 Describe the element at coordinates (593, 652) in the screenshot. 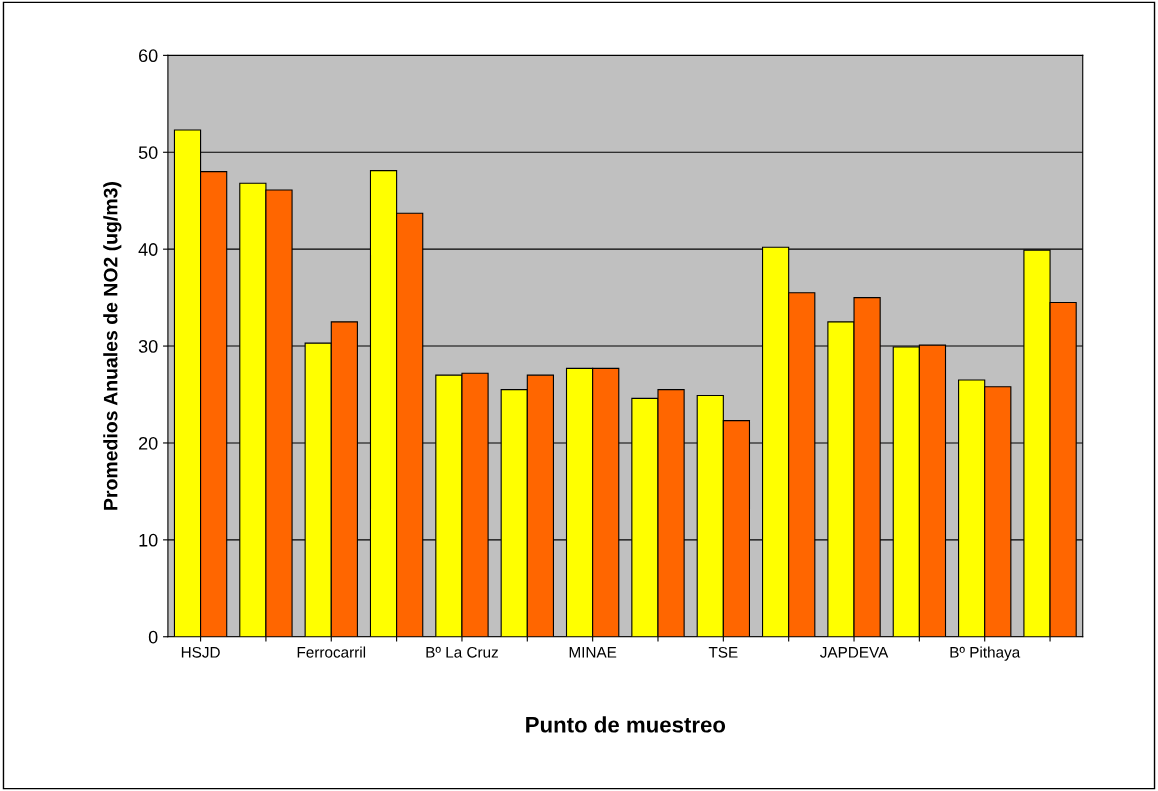

I see `x-tick-label: MINAE` at that location.